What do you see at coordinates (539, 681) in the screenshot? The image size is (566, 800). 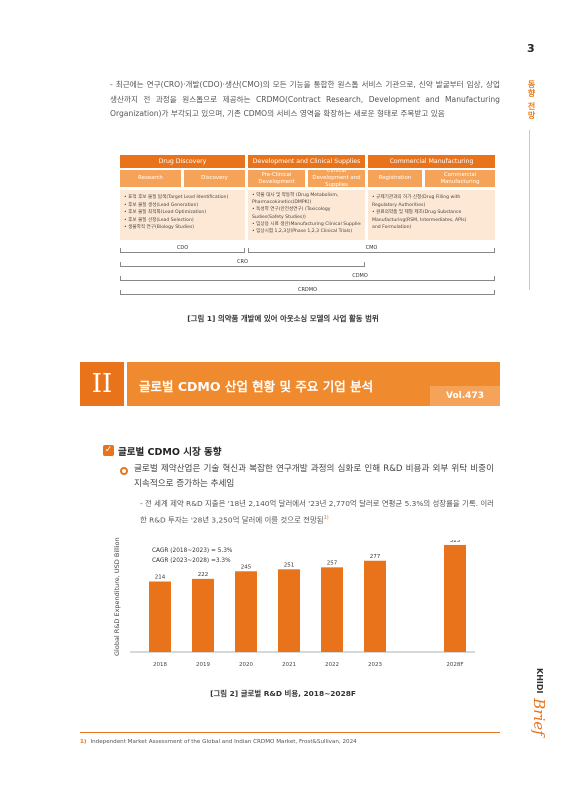 I see `brand-k: KHIDI` at bounding box center [539, 681].